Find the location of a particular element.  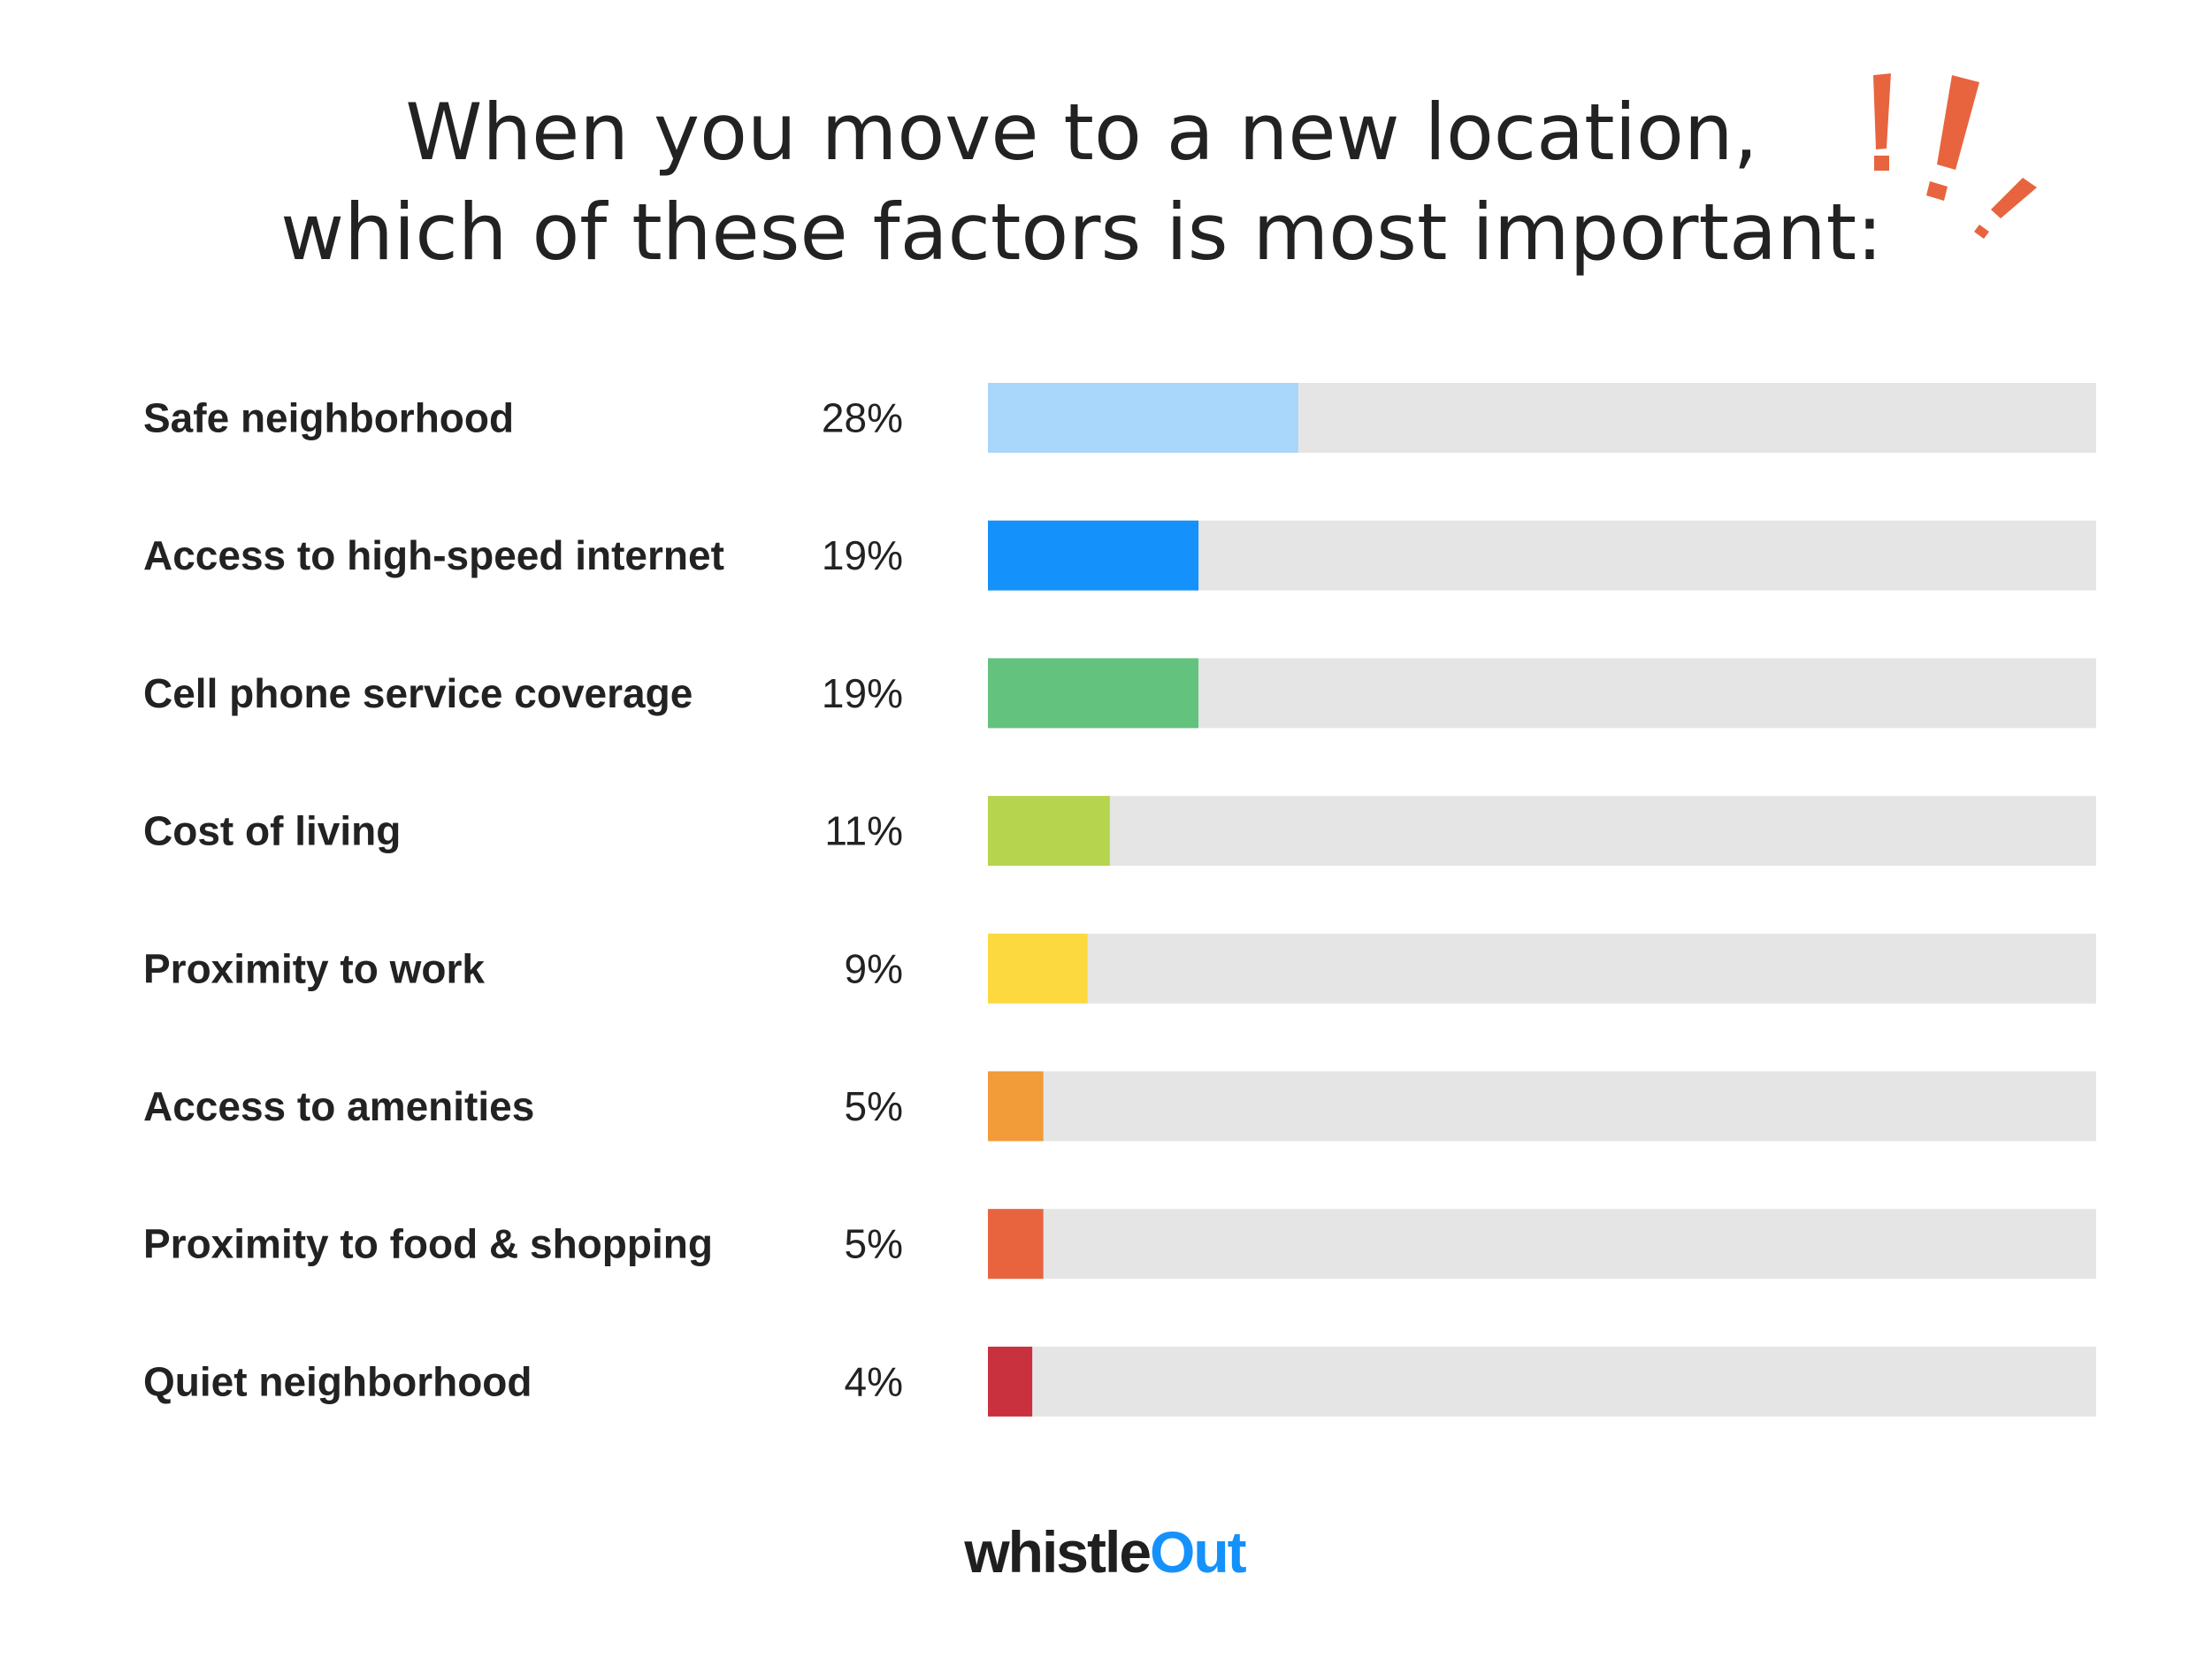

exclamation-left-dot is located at coordinates (1881, 163).